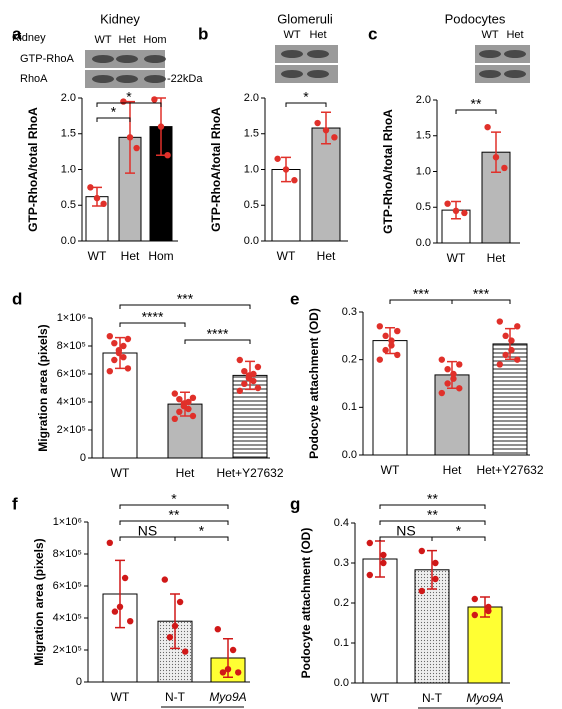 Image resolution: width=562 pixels, height=709 pixels. Describe the element at coordinates (126, 40) in the screenshot. I see `lane-label: Het` at that location.